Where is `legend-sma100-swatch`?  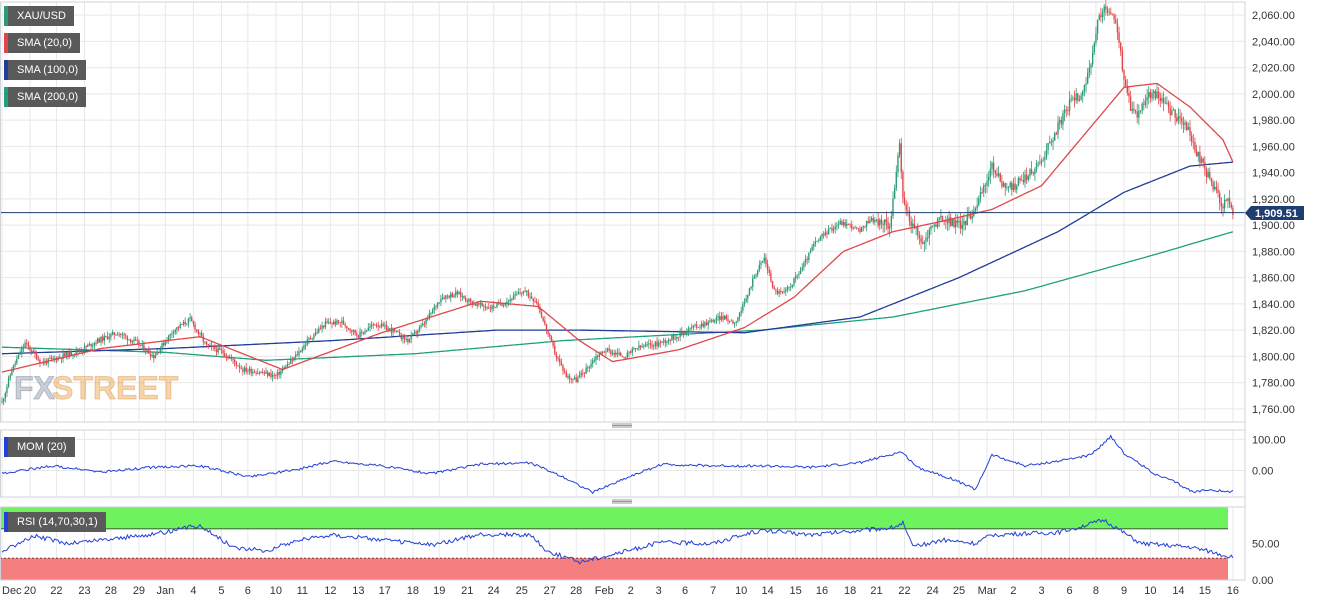
legend-sma100-swatch is located at coordinates (6, 70).